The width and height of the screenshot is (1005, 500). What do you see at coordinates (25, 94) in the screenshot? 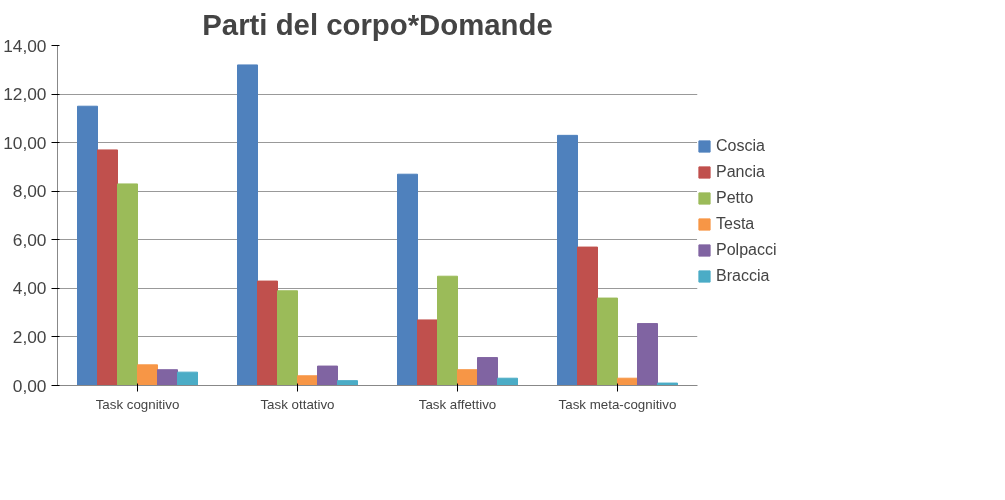
I see `y-tick-label: 12,00` at bounding box center [25, 94].